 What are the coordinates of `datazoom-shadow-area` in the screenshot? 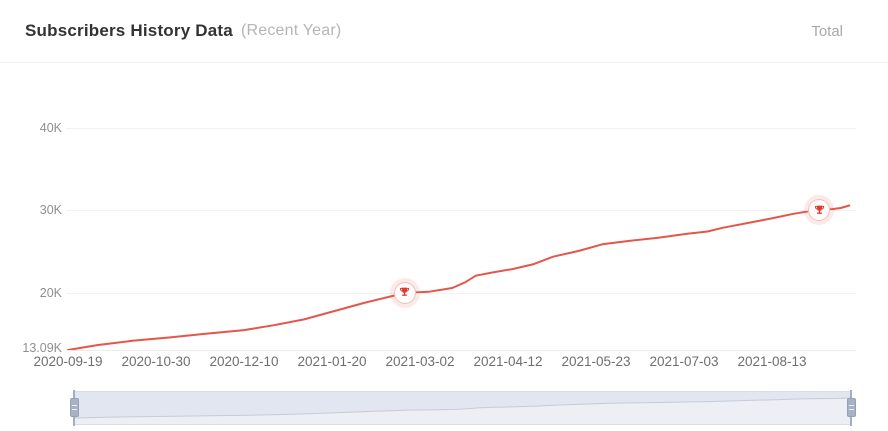 It's located at (462, 411).